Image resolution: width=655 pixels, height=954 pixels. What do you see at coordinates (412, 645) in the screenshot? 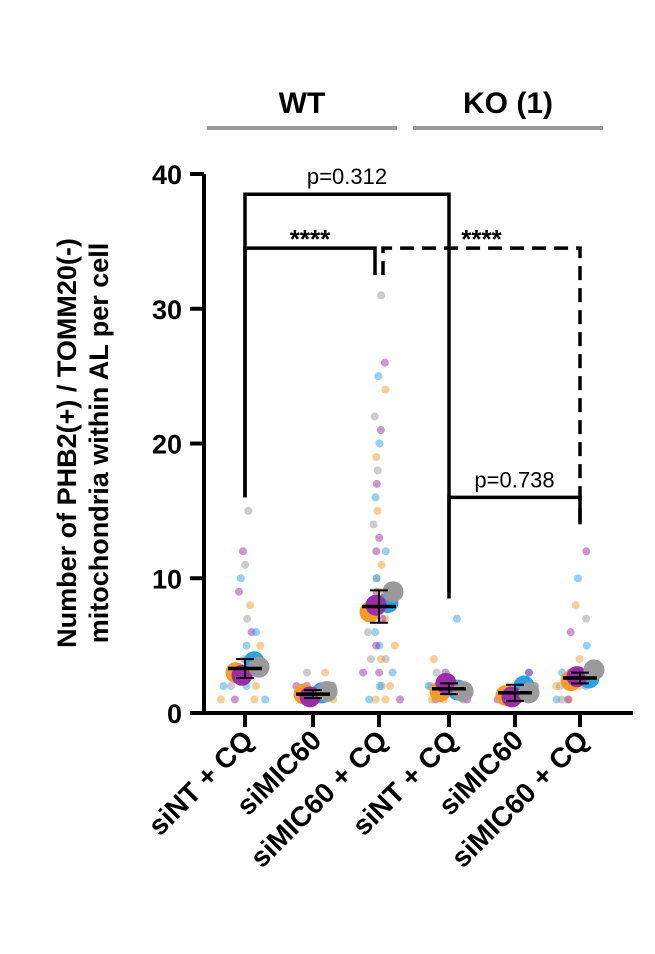
I see `mean-sem-bars` at bounding box center [412, 645].